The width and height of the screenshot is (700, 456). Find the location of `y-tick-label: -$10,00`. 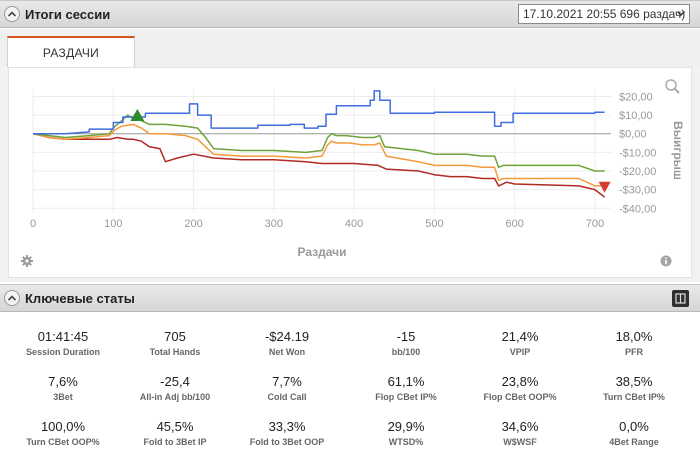

y-tick-label: -$10,00 is located at coordinates (637, 153).